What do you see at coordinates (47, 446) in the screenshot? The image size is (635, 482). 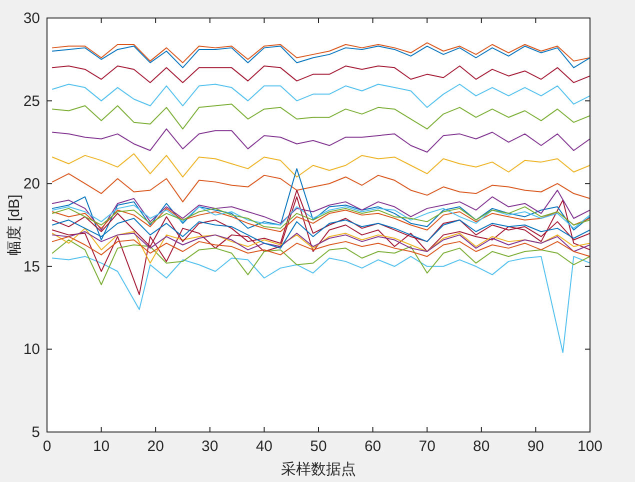 I see `x-tick-label: 0` at bounding box center [47, 446].